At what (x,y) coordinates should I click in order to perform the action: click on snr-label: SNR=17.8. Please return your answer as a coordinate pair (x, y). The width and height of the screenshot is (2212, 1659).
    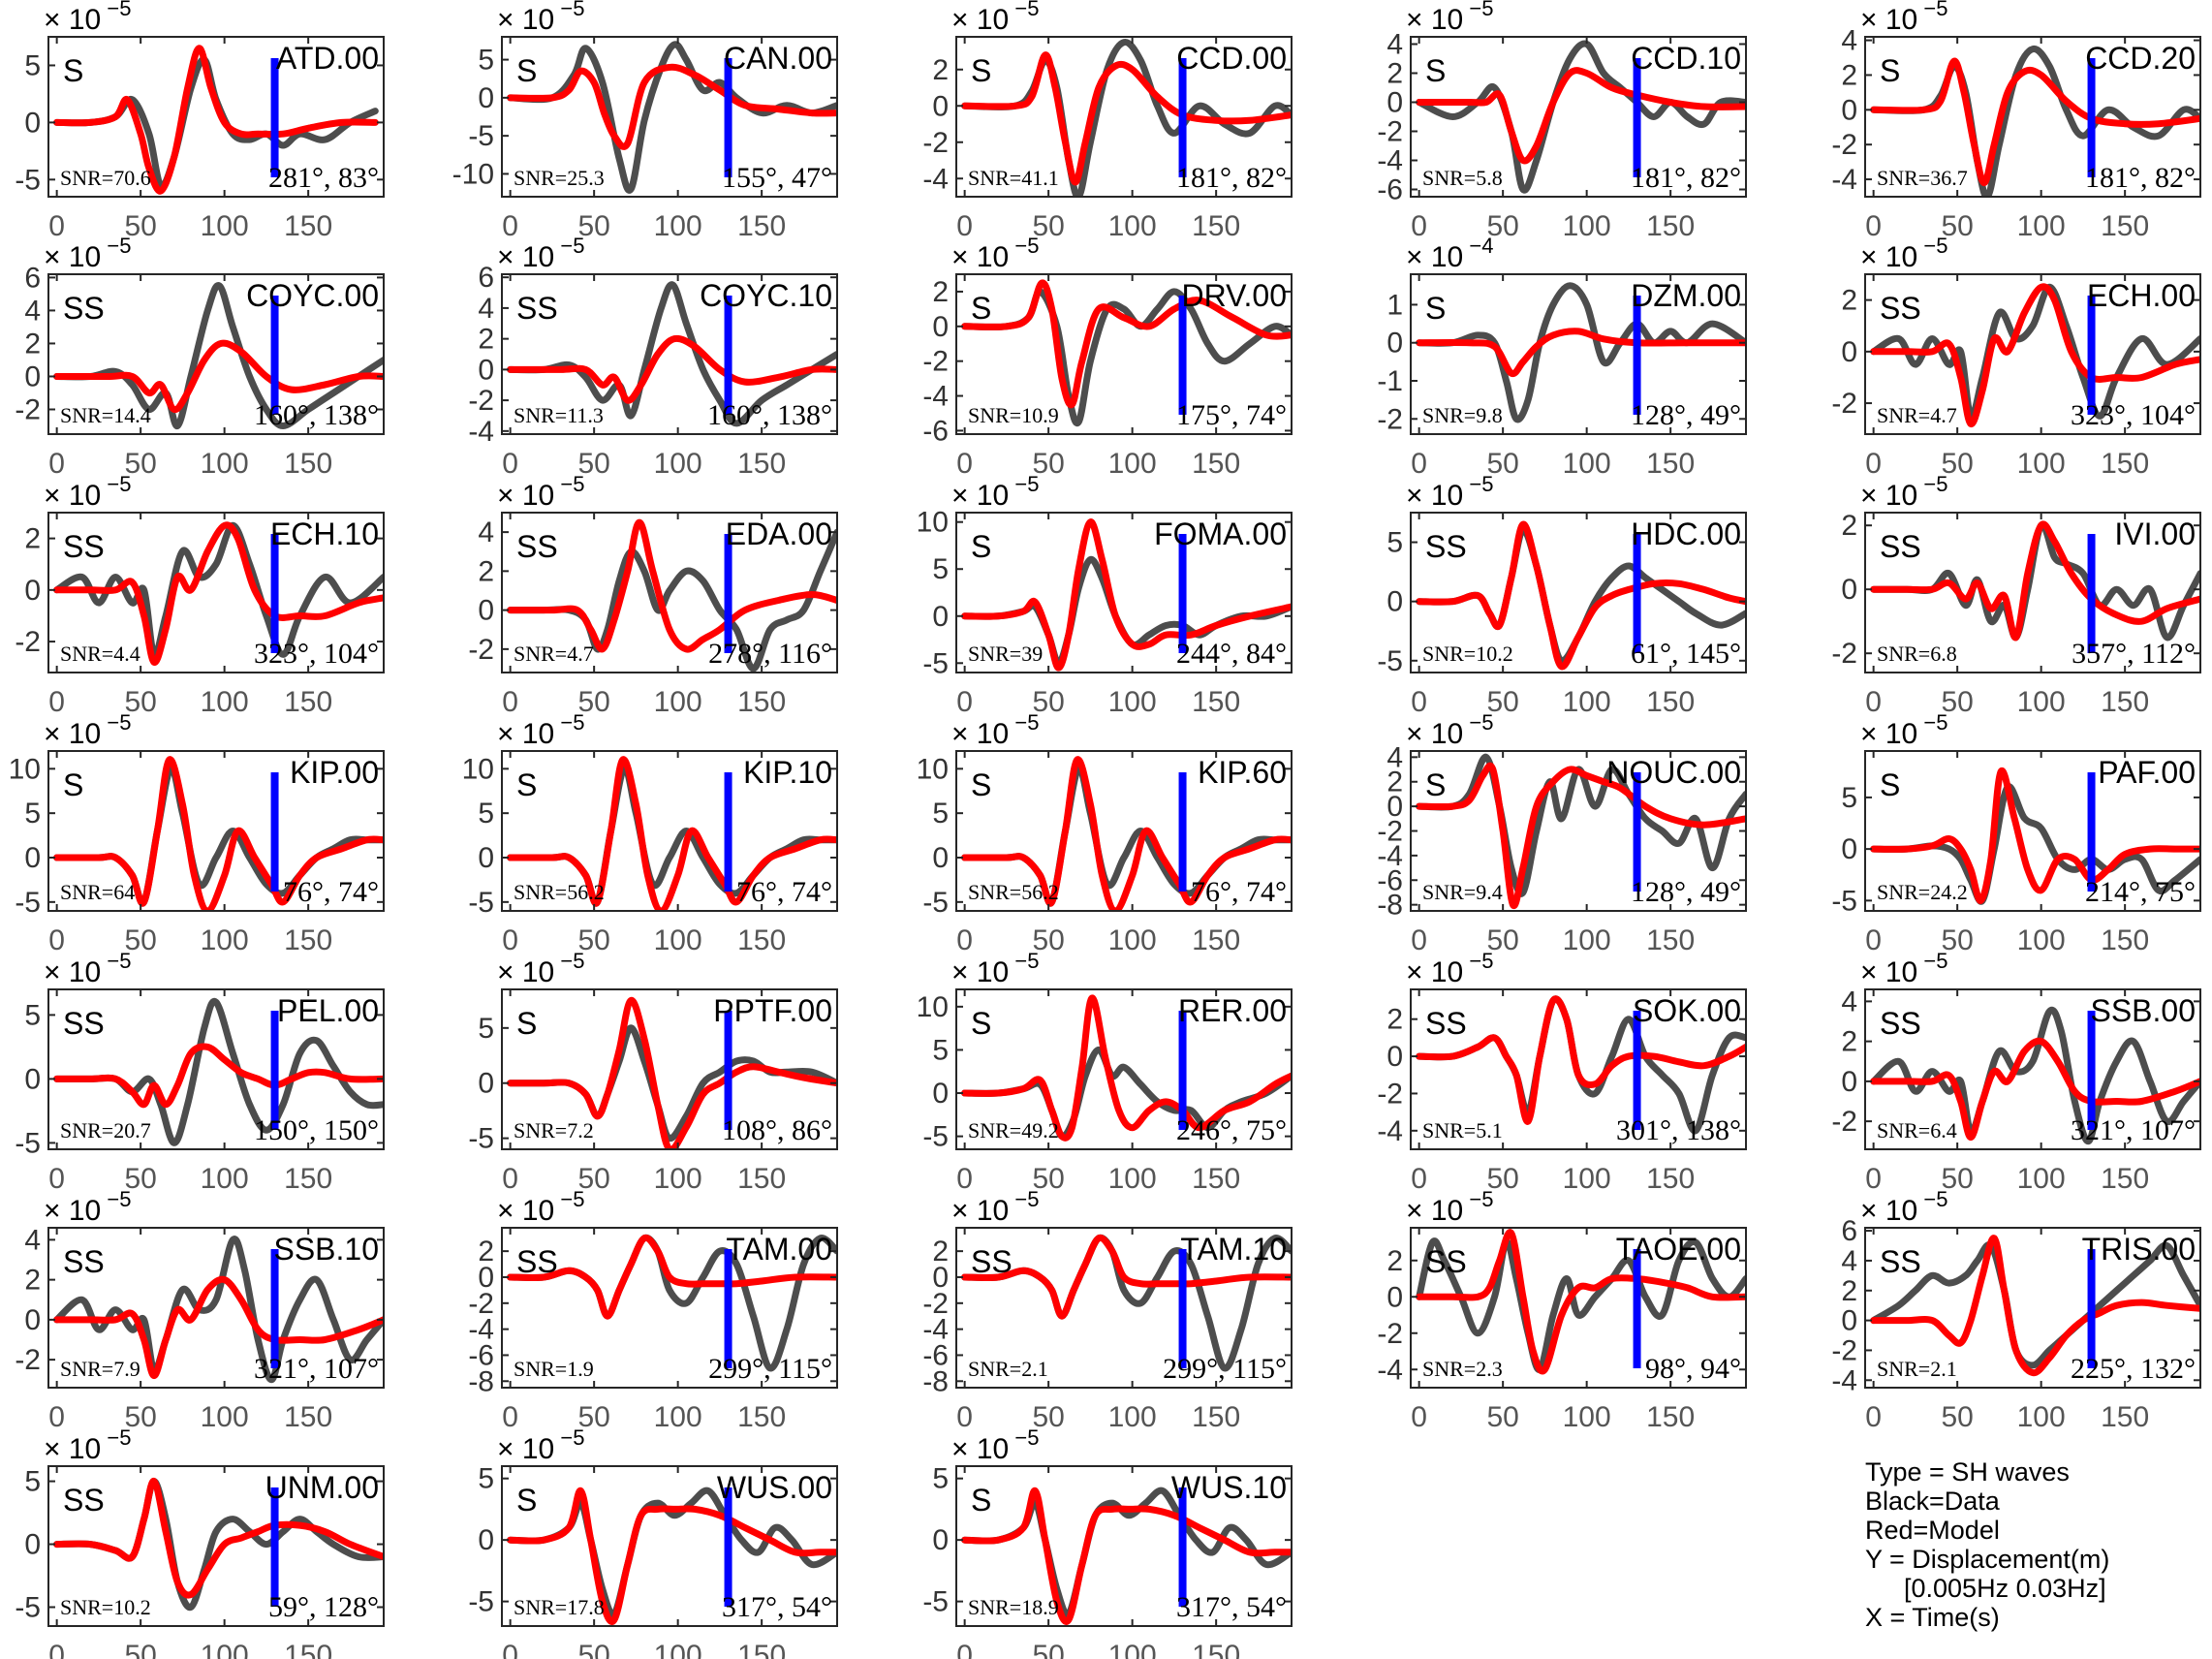
    Looking at the image, I should click on (559, 1607).